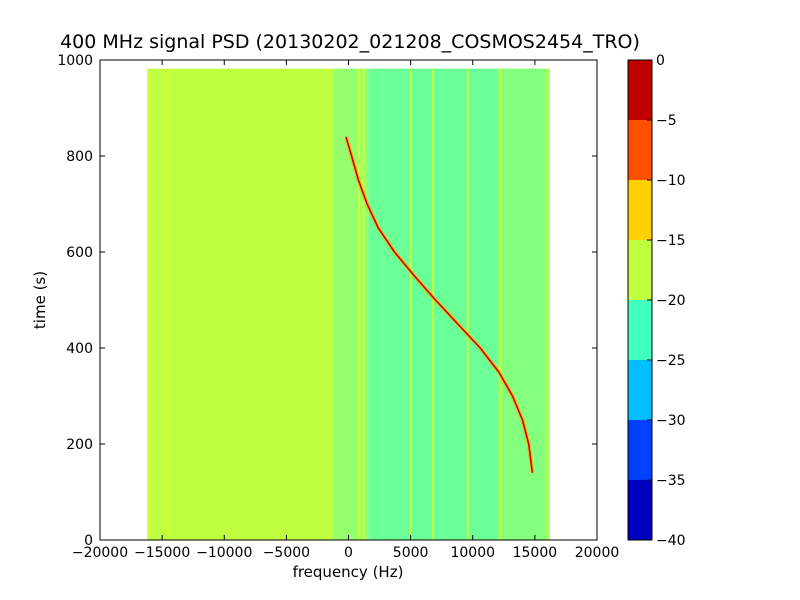  Describe the element at coordinates (597, 553) in the screenshot. I see `x-tick-label: 20000` at that location.